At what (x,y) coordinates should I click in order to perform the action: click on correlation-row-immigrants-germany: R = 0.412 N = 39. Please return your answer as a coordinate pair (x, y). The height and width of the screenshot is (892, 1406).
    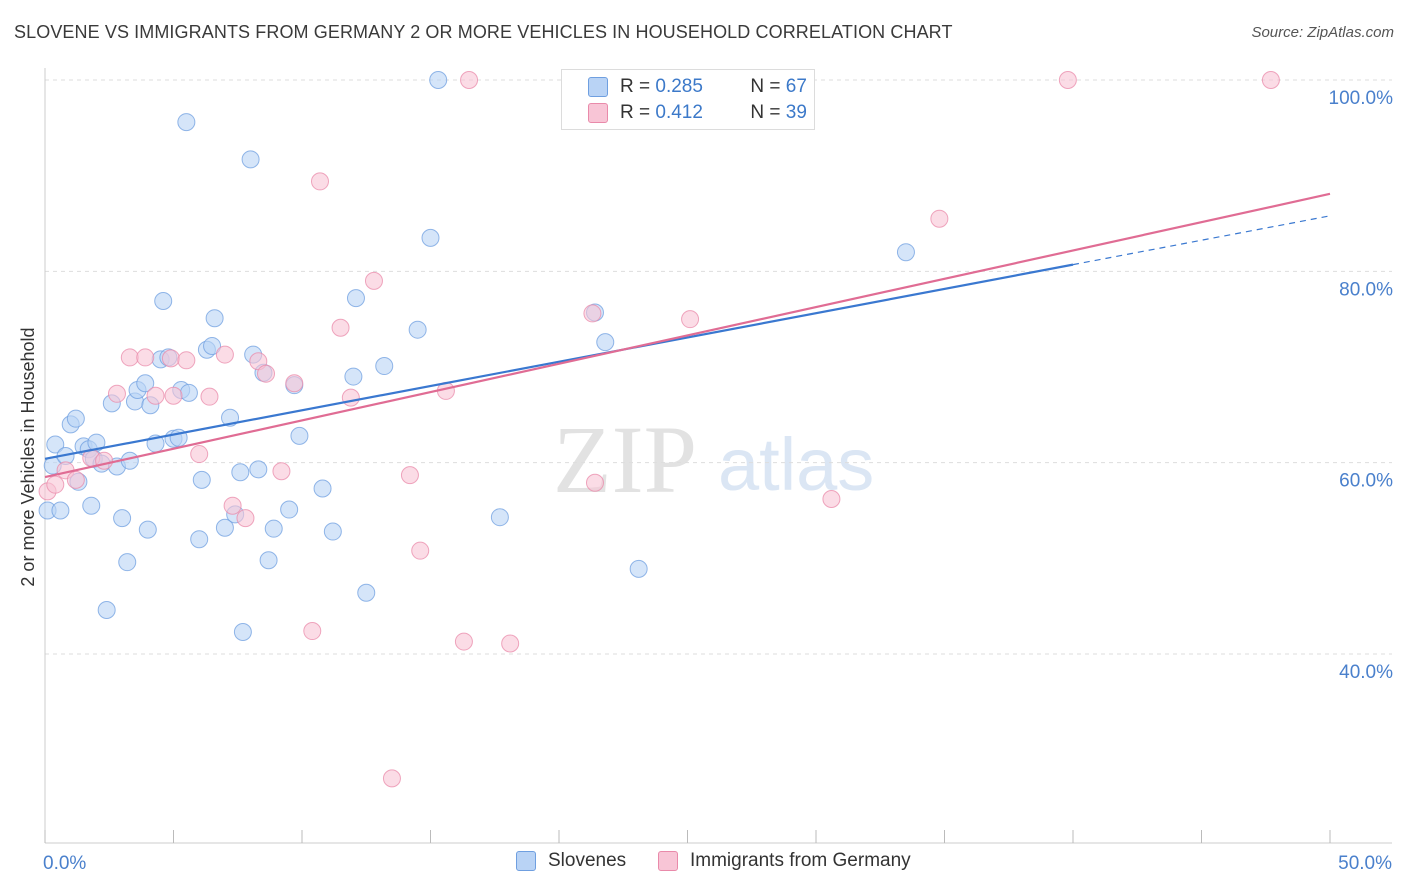
    Looking at the image, I should click on (697, 113).